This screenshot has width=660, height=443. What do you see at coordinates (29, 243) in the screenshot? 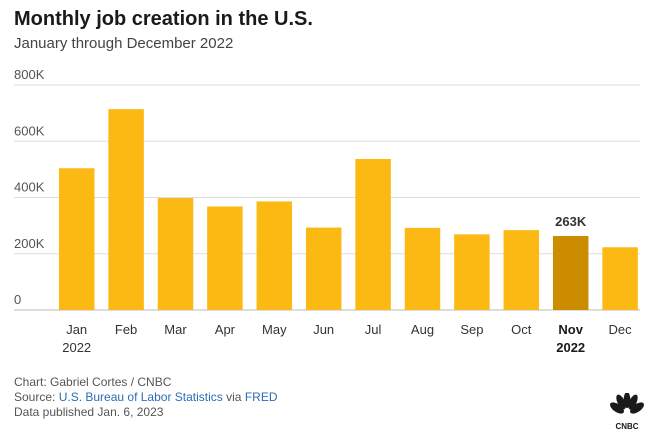
I see `y-tick-label: 200K` at bounding box center [29, 243].